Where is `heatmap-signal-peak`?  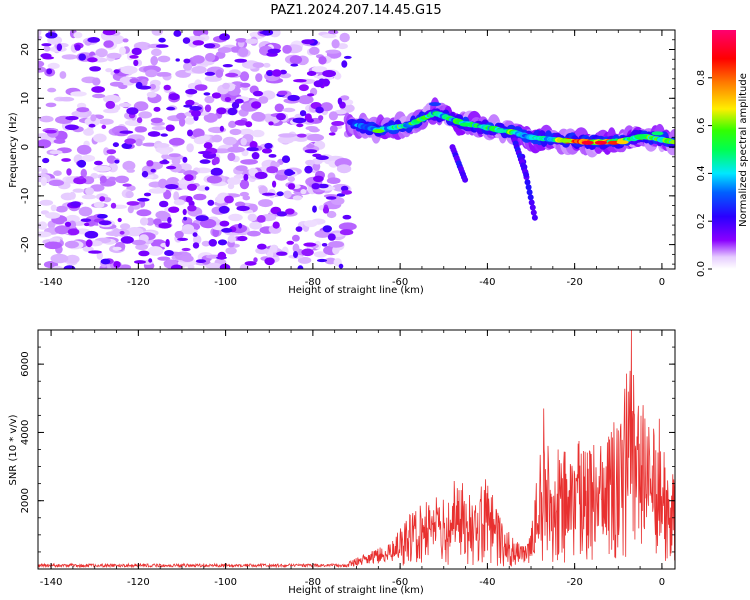 heatmap-signal-peak is located at coordinates (565, 140).